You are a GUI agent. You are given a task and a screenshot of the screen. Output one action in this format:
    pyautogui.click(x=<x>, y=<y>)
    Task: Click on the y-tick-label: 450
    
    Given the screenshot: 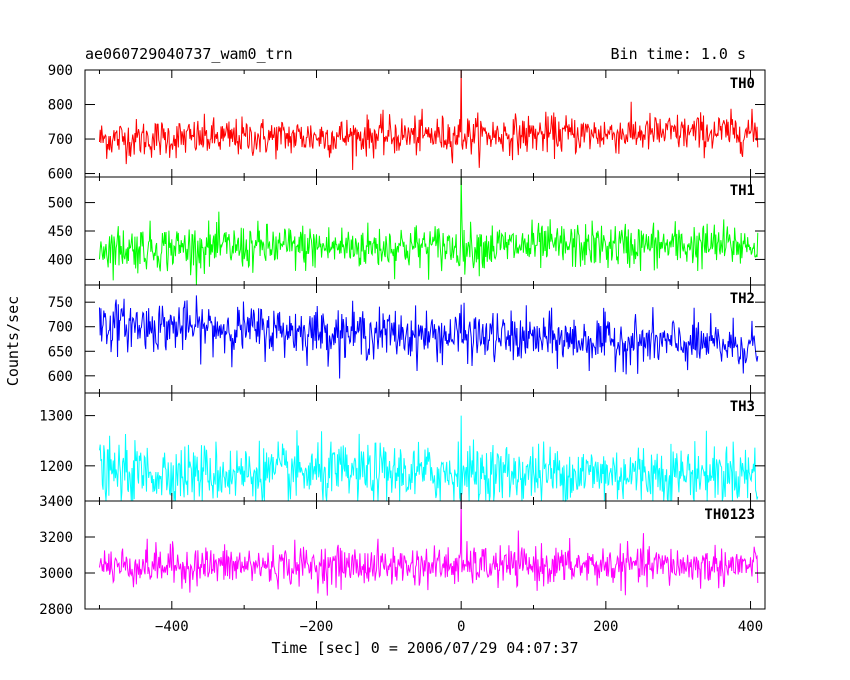 What is the action you would take?
    pyautogui.click(x=60, y=232)
    